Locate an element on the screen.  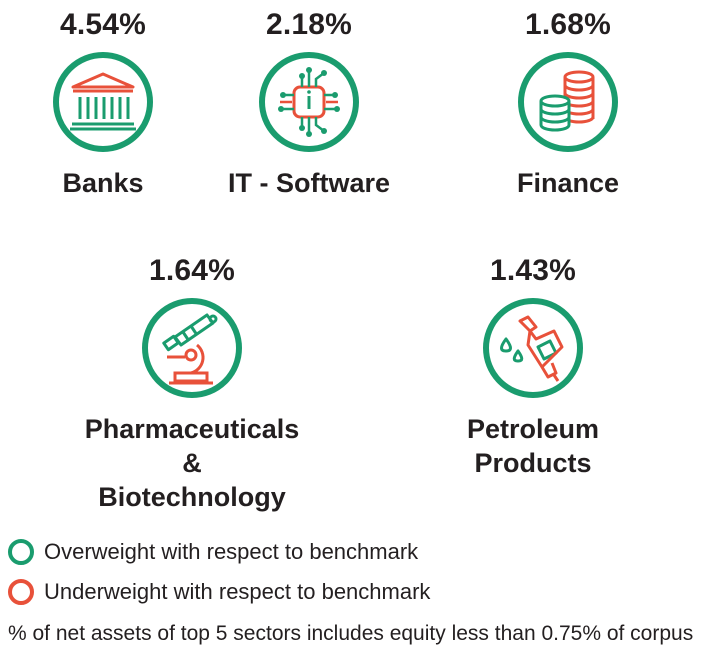
sector-name: Pharmaceuticals & Biotechnology is located at coordinates (192, 463).